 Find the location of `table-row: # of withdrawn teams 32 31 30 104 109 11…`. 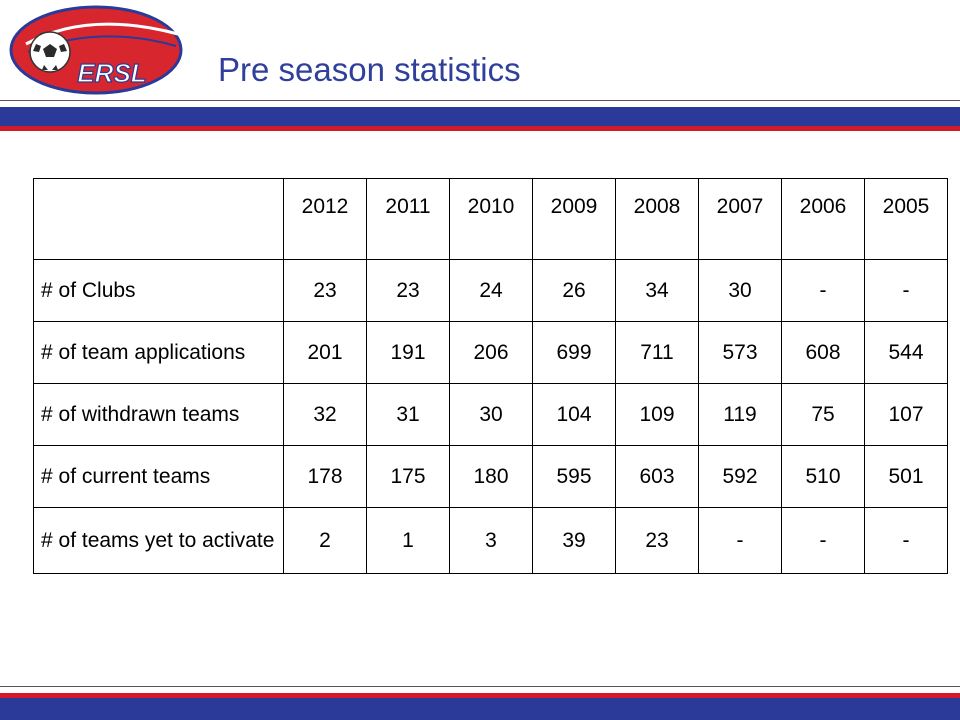

table-row: # of withdrawn teams 32 31 30 104 109 11… is located at coordinates (490, 414).